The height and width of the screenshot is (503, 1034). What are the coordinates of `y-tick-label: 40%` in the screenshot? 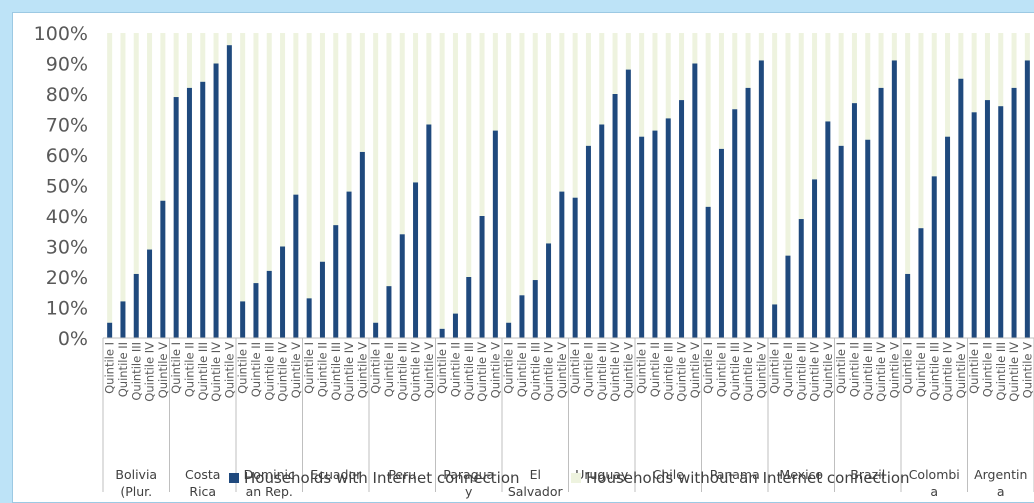 It's located at (67, 217).